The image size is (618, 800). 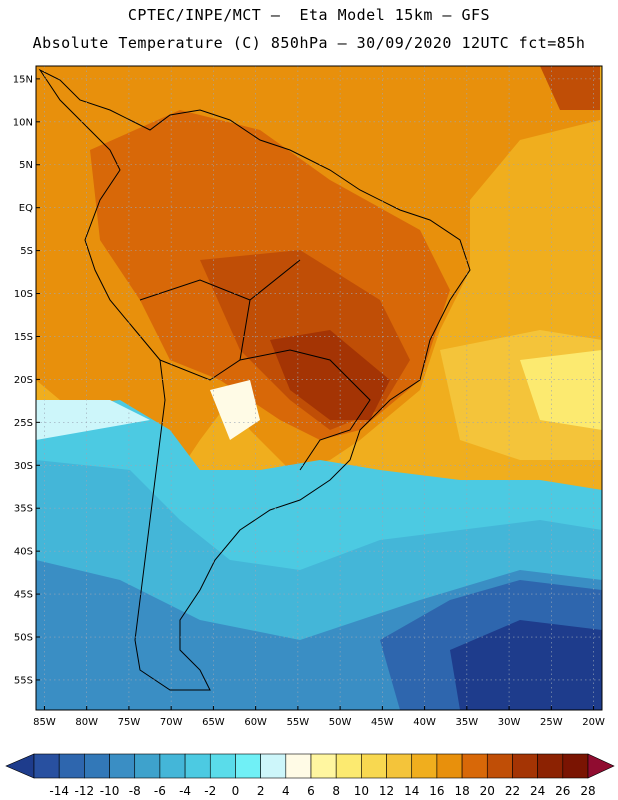 What do you see at coordinates (593, 722) in the screenshot?
I see `lon-tick-label: 20W` at bounding box center [593, 722].